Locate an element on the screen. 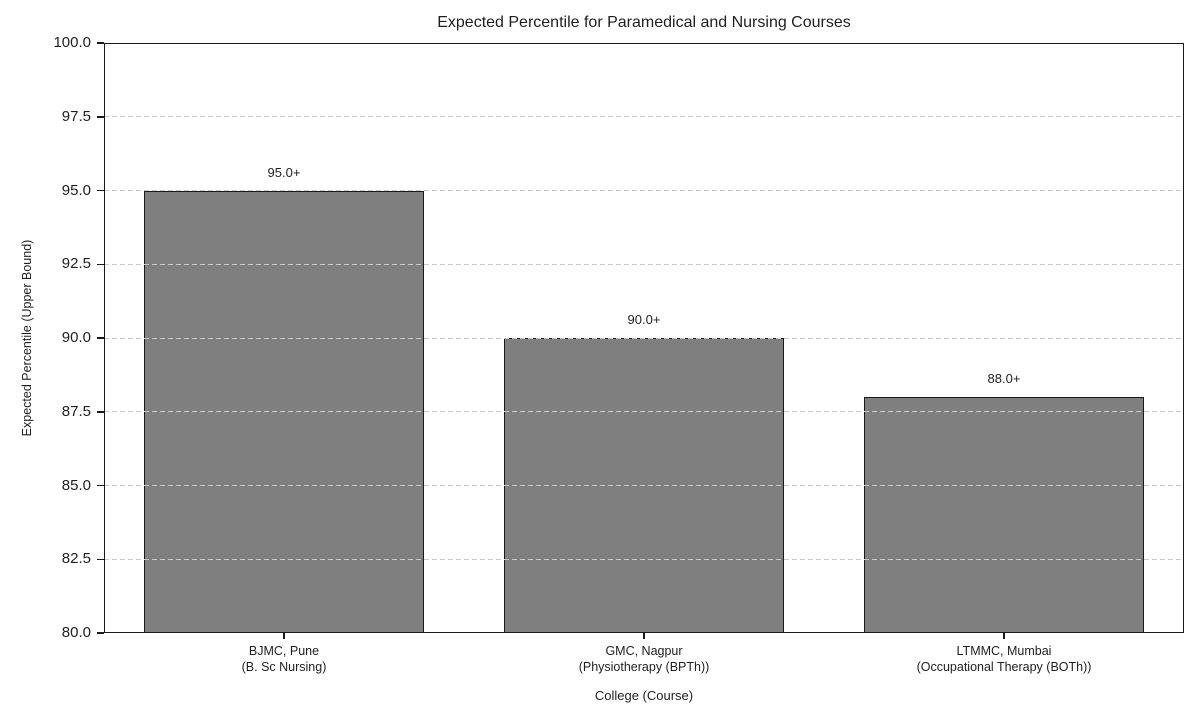 The image size is (1200, 720). bar-value-label: 90.0+ is located at coordinates (644, 319).